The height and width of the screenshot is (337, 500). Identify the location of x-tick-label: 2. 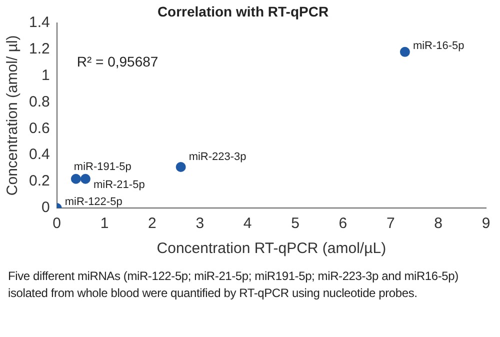
(152, 223).